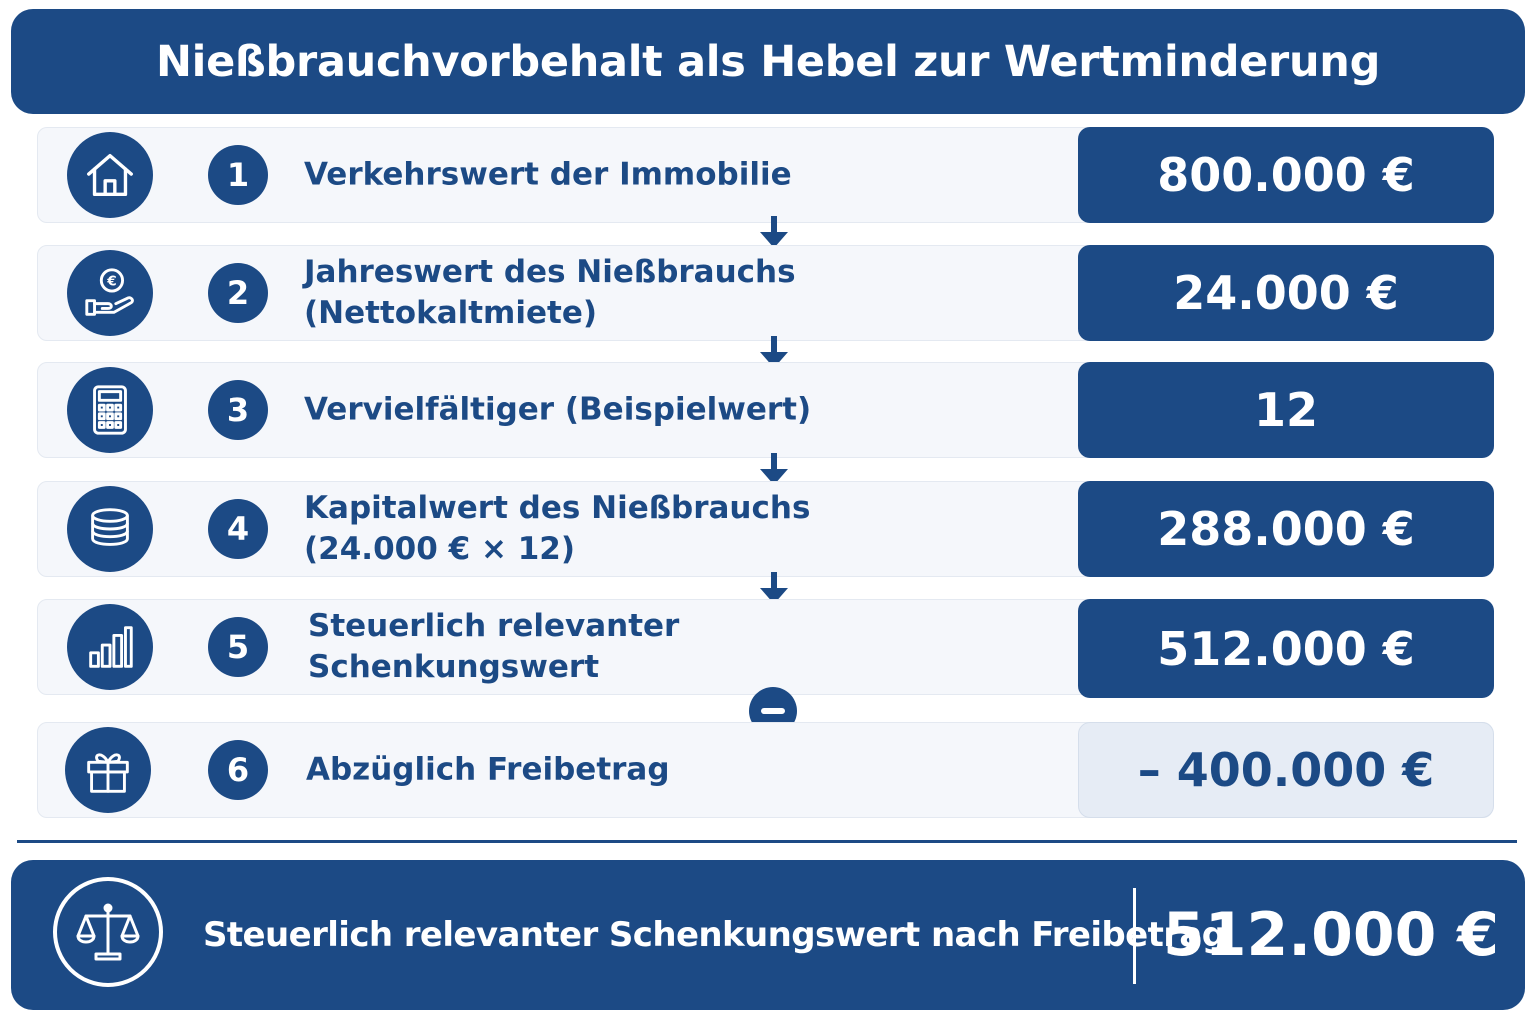  What do you see at coordinates (110, 647) in the screenshot?
I see `bar-chart-icon` at bounding box center [110, 647].